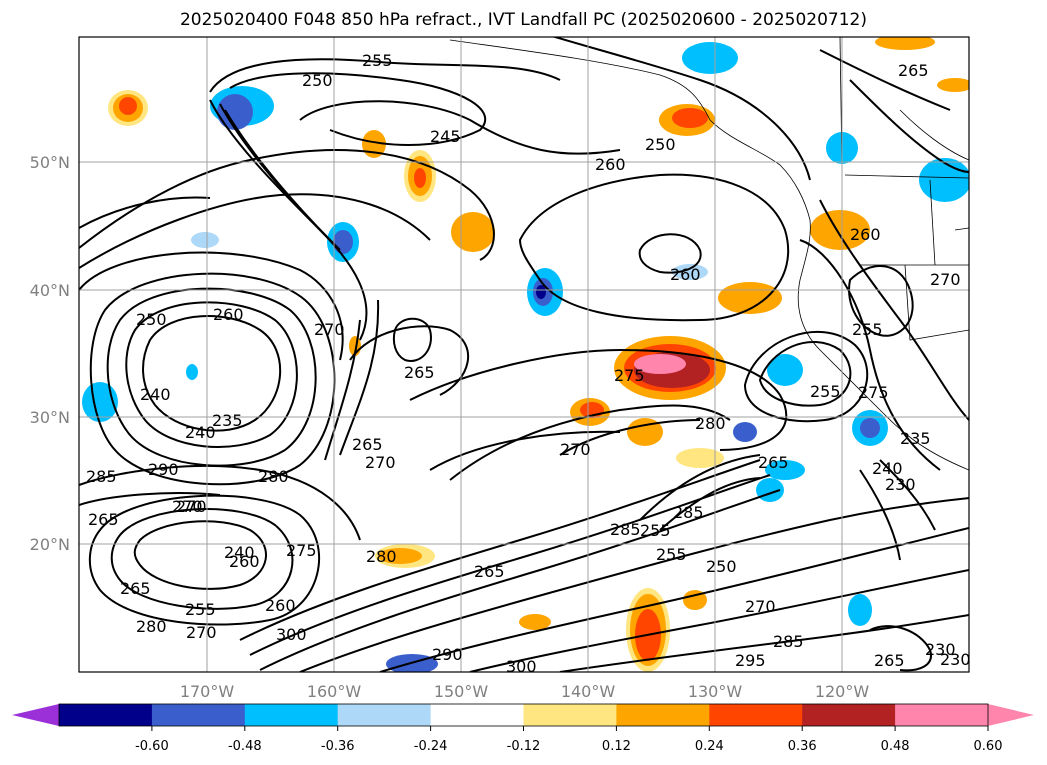 This screenshot has width=1047, height=765. I want to click on colorbar-tick-label: -0.60, so click(152, 746).